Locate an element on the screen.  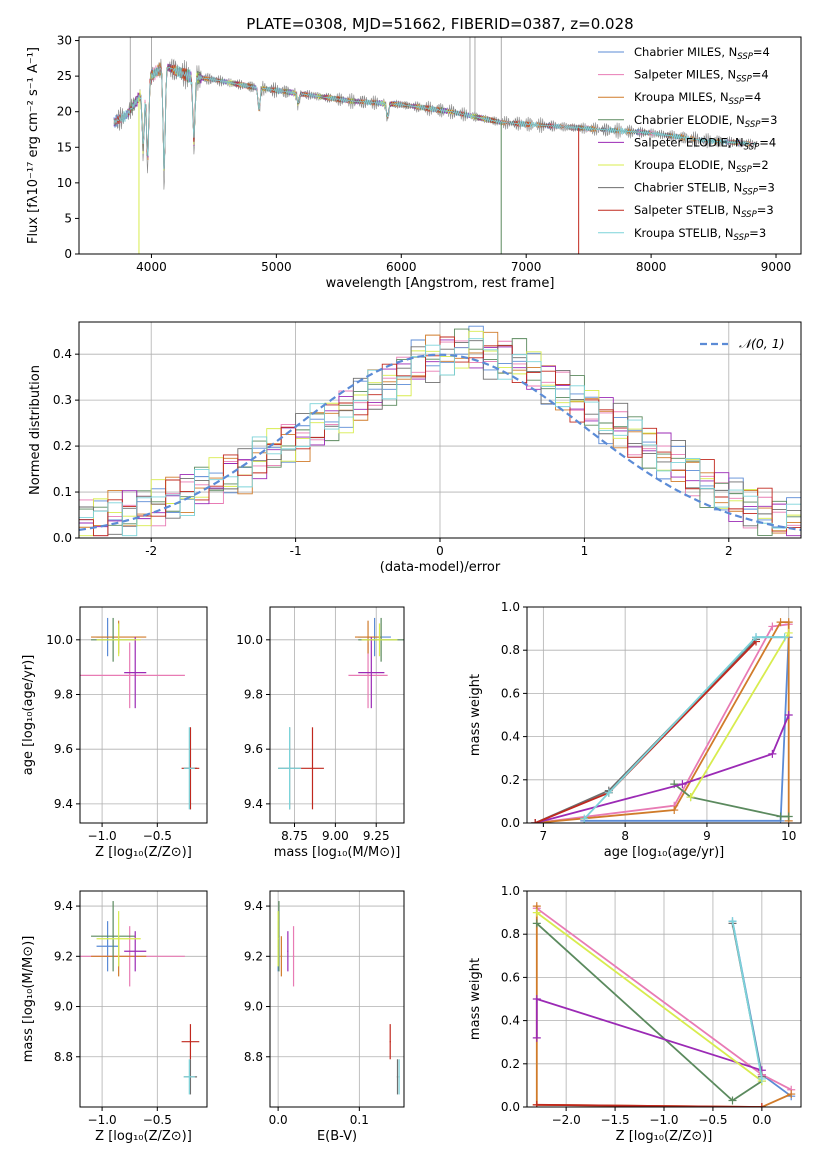
legend-entry: Salpeter STELIB, NSSP=3 is located at coordinates (704, 211).